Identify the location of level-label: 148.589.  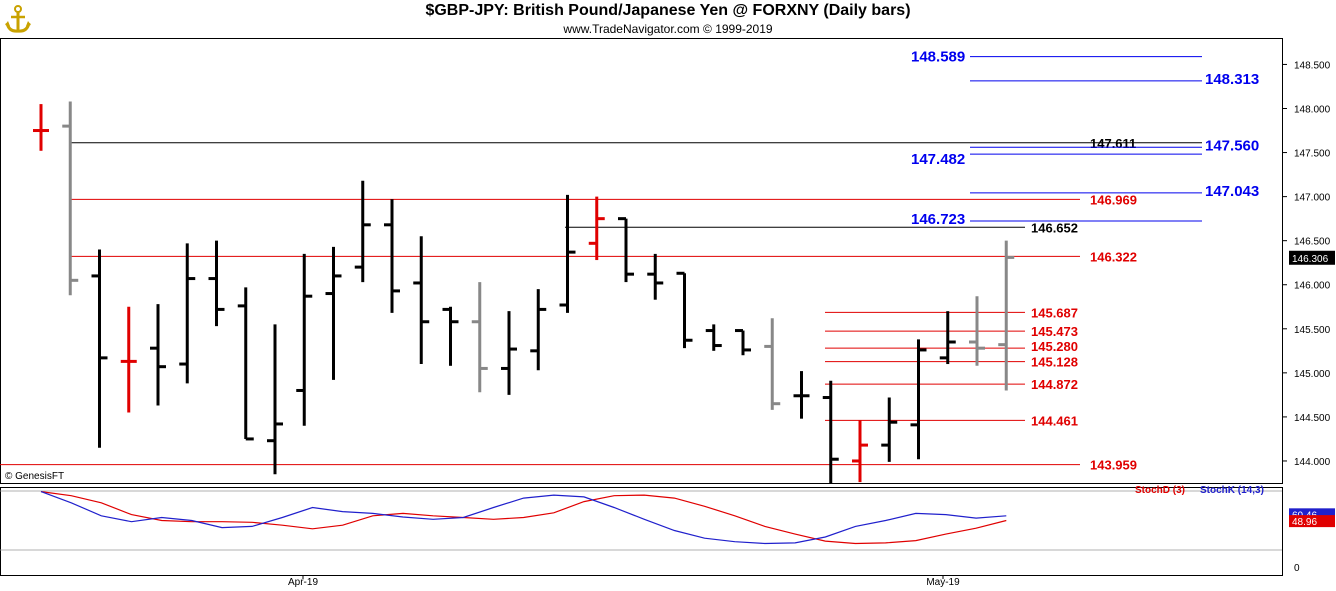
(938, 57).